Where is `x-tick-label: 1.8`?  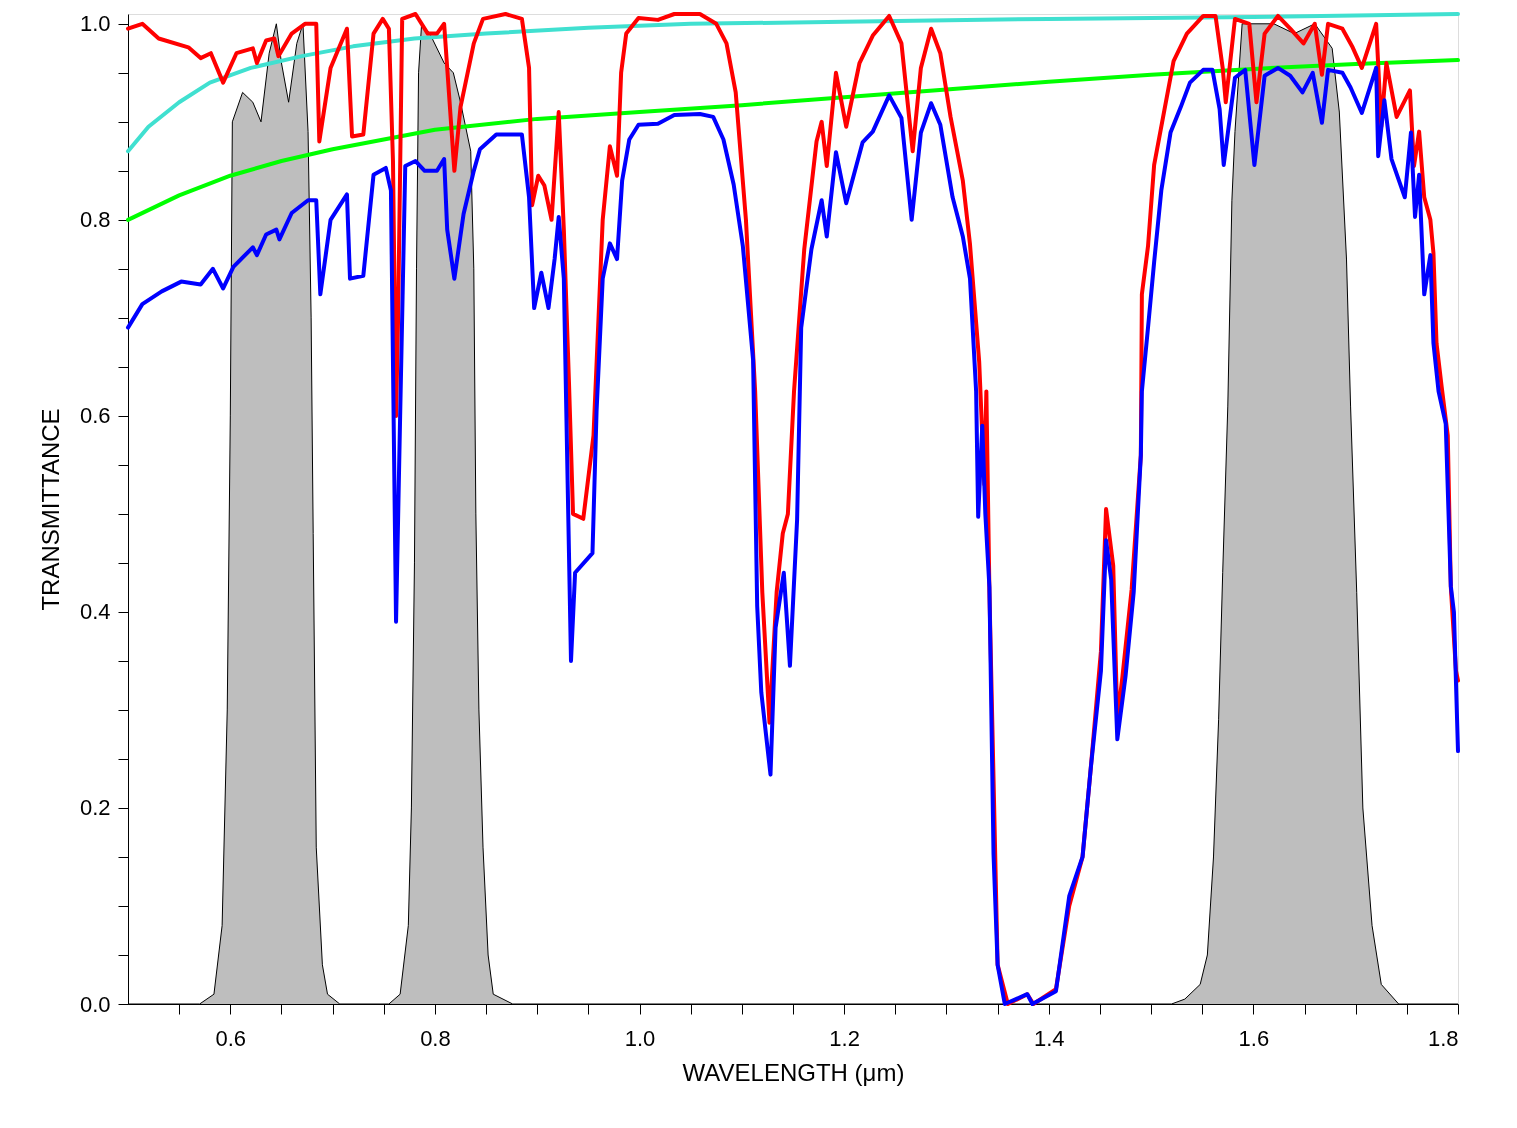
x-tick-label: 1.8 is located at coordinates (1443, 1038).